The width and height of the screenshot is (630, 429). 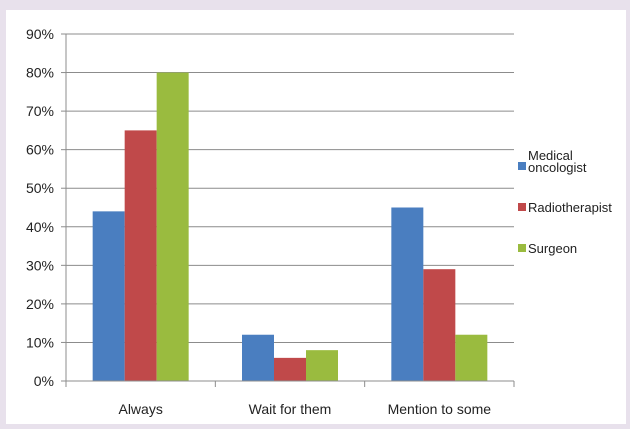 What do you see at coordinates (40, 227) in the screenshot?
I see `y-tick-label: 40%` at bounding box center [40, 227].